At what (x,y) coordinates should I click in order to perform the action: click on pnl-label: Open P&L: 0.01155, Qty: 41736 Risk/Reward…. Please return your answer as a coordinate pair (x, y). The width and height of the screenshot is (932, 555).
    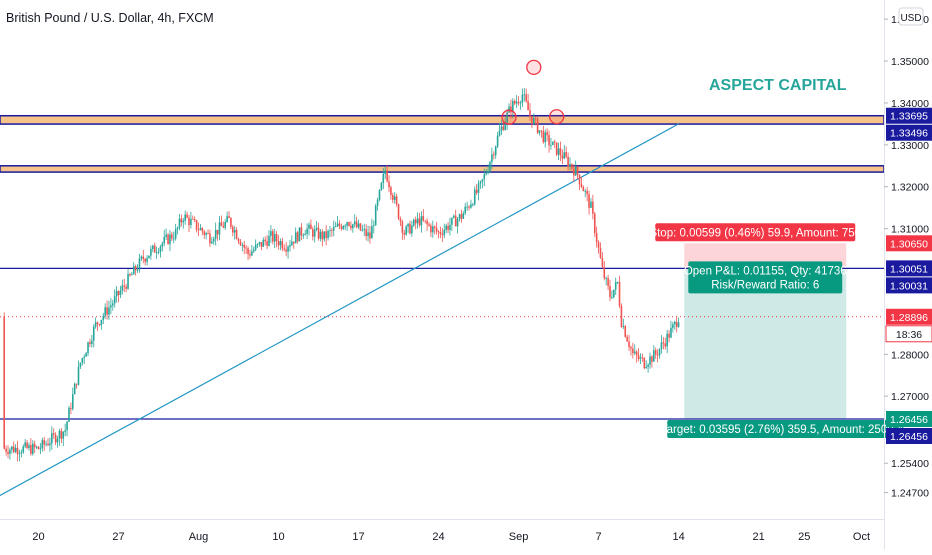
    Looking at the image, I should click on (765, 277).